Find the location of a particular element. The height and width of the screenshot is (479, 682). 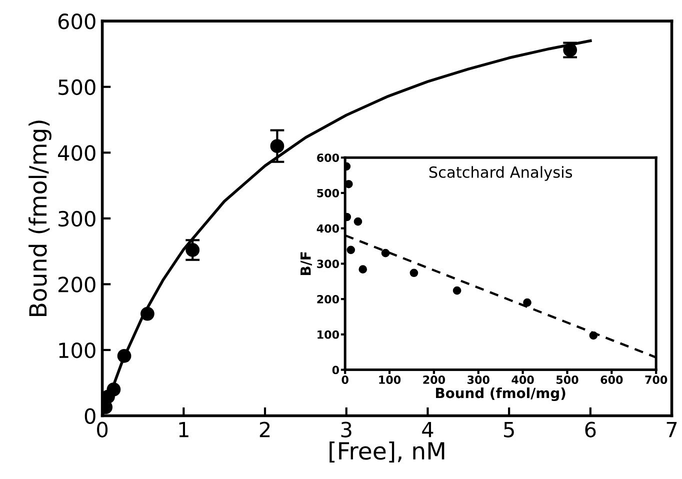

x-tick-label: 400 is located at coordinates (523, 380).